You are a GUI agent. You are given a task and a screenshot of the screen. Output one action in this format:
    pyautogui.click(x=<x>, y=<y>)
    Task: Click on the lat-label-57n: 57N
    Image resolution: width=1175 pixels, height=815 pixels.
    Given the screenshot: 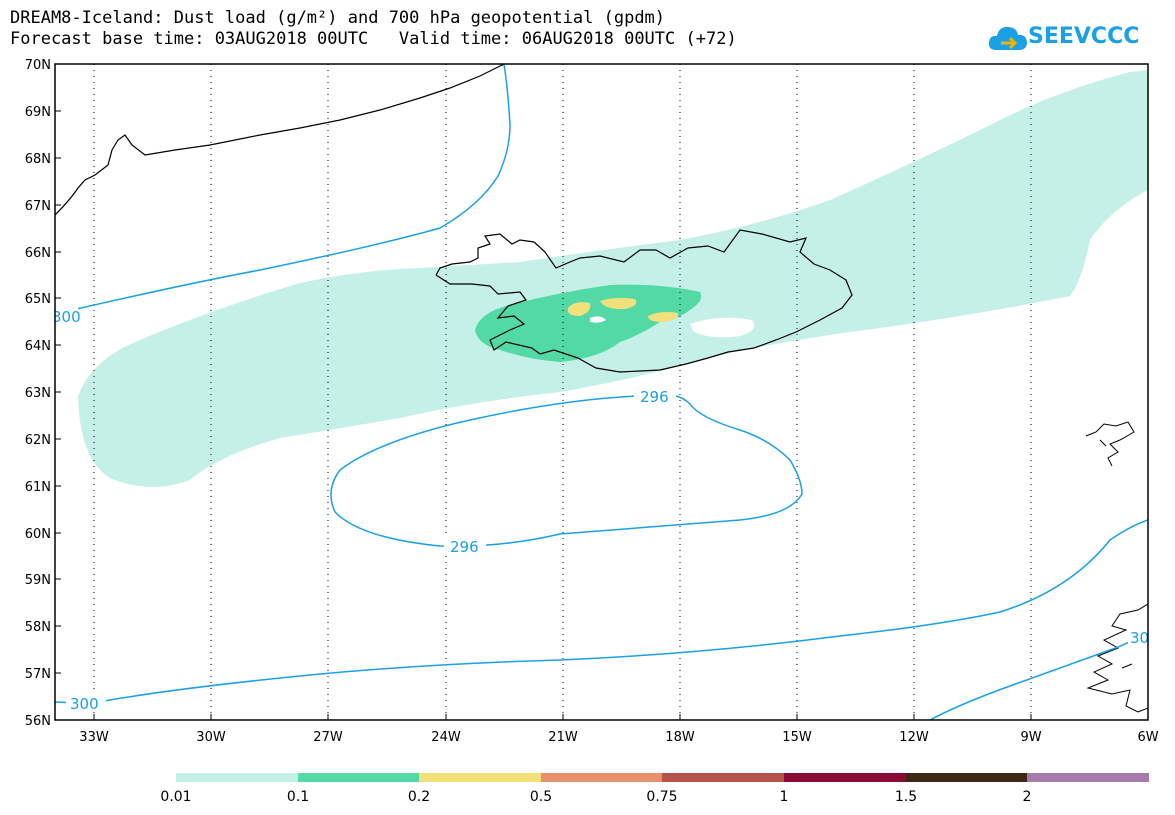 What is the action you would take?
    pyautogui.click(x=38, y=674)
    